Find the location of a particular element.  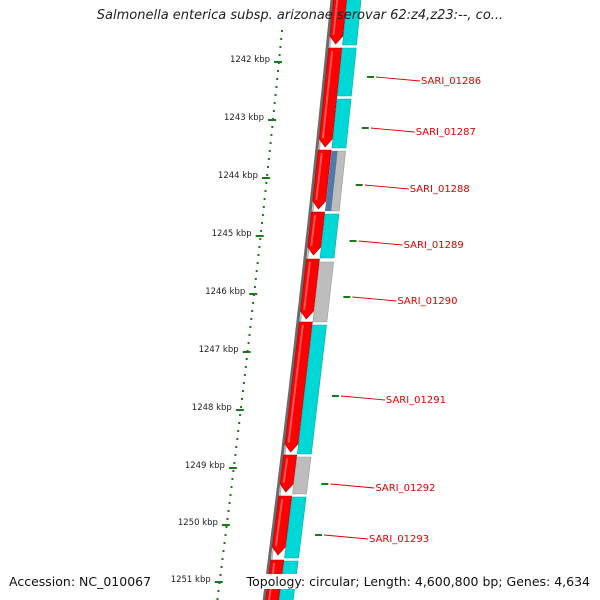

gene-label: SARI_01290 is located at coordinates (427, 301).